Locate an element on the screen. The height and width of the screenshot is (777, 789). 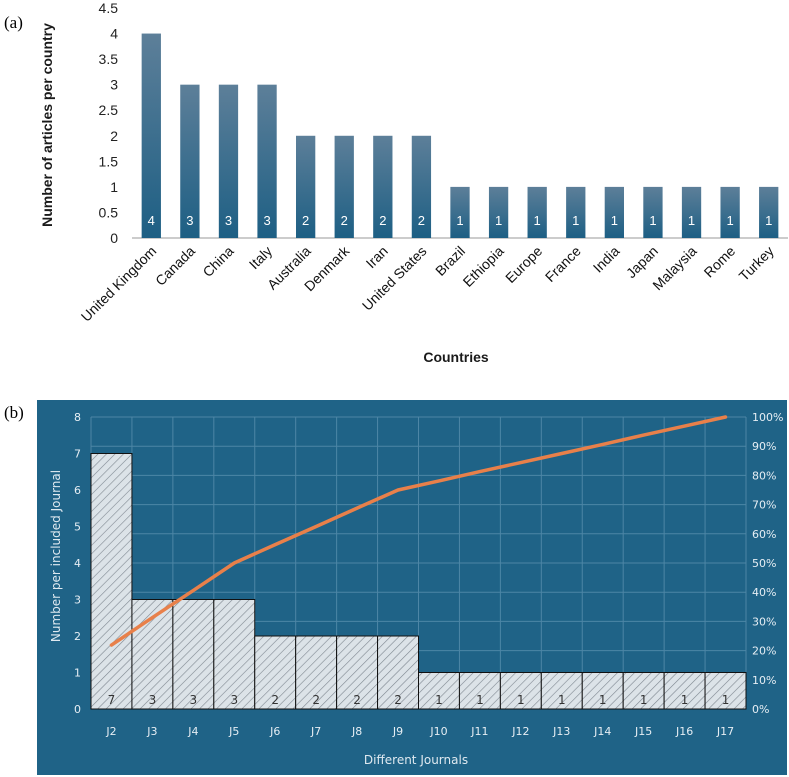
panel-b-category-labels: J2 J3 J4 J5 J6 J7 J8 J9 J10 J11 J12 J13 J14 J15 J16 J17 is located at coordinates (419, 731).